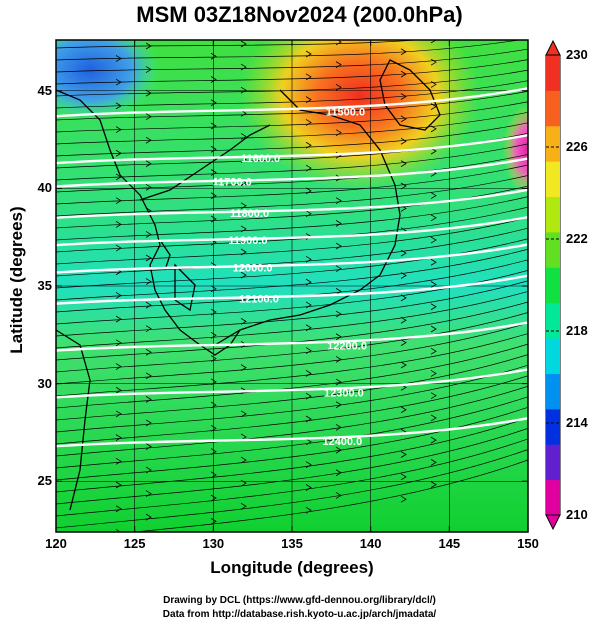 The image size is (599, 625). What do you see at coordinates (345, 112) in the screenshot?
I see `contour-label: 11500.0` at bounding box center [345, 112].